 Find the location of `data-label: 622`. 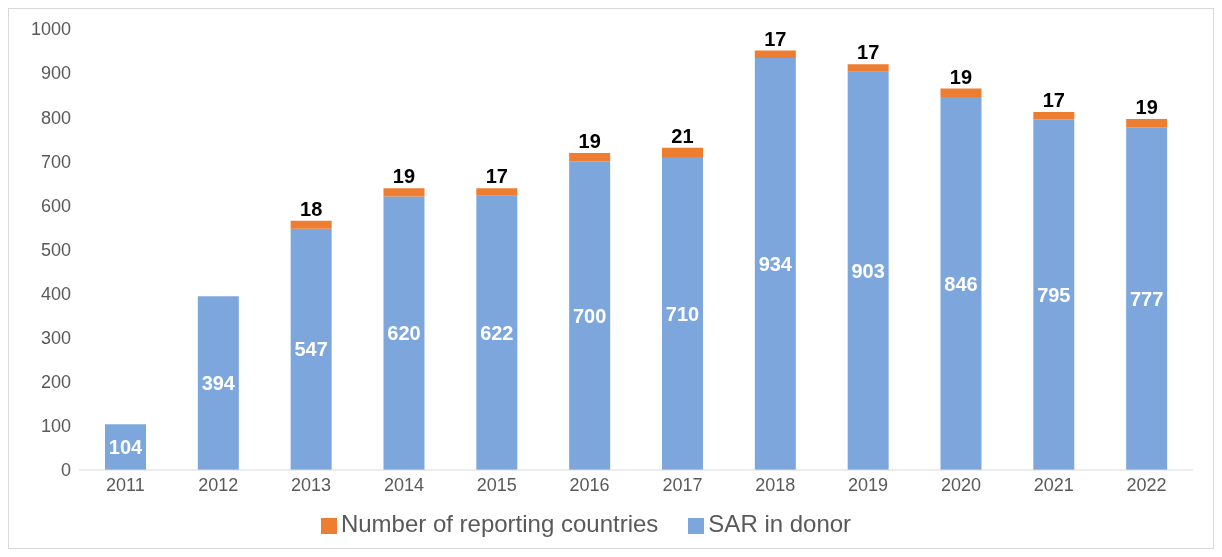

data-label: 622 is located at coordinates (497, 332).